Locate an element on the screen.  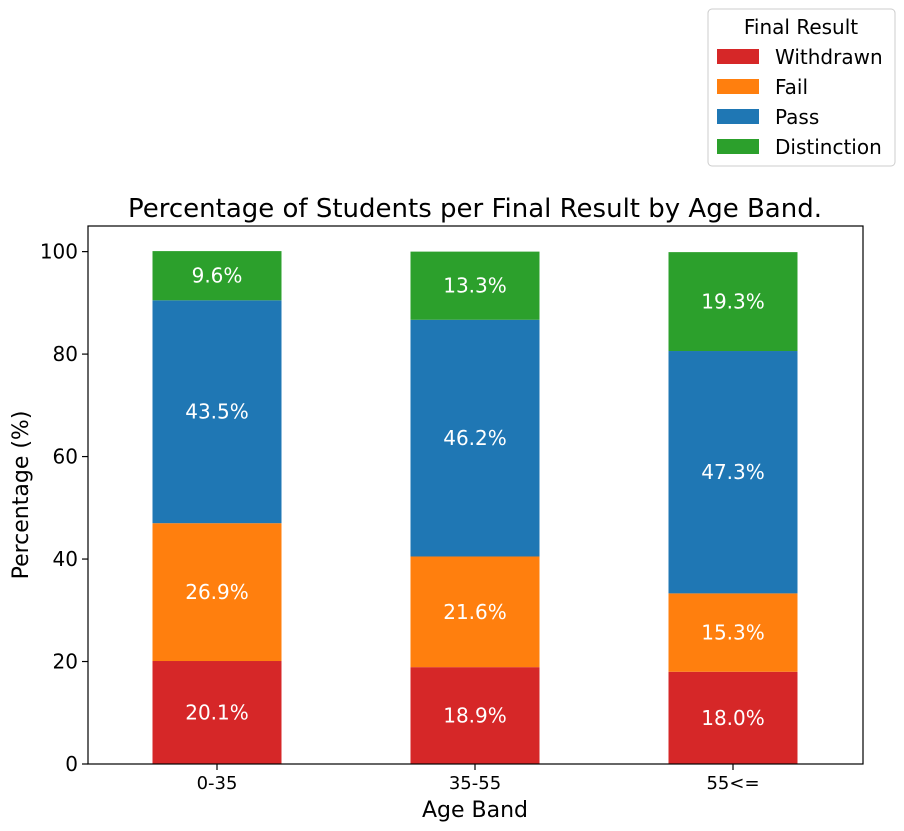
data-label-fail-1: 21.6% is located at coordinates (475, 612).